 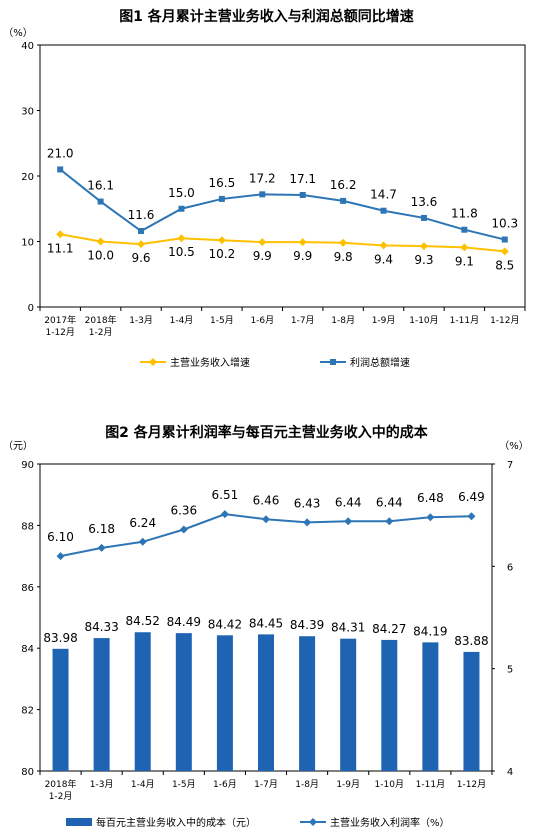 What do you see at coordinates (225, 784) in the screenshot?
I see `chart2-x-tick-label: 1-6月` at bounding box center [225, 784].